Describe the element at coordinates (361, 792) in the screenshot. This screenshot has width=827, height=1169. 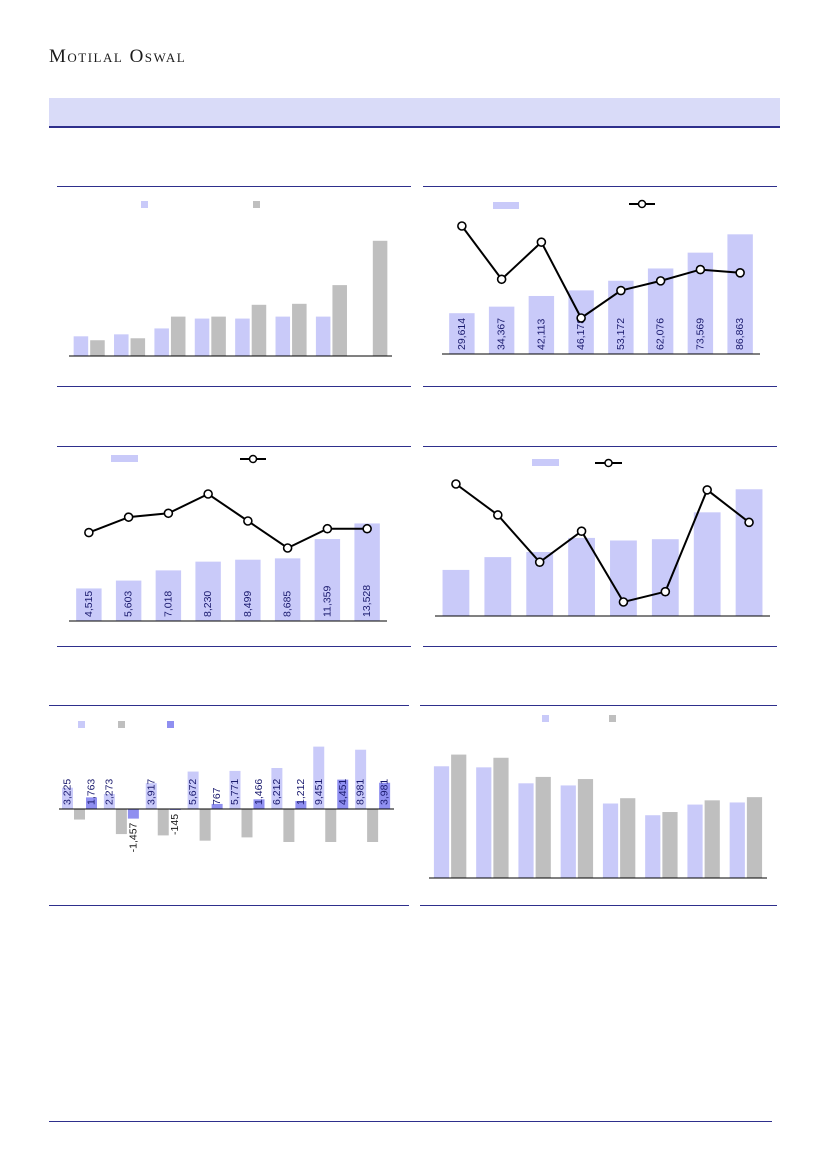
I see `c5-data-label-a-7: 8,981` at that location.